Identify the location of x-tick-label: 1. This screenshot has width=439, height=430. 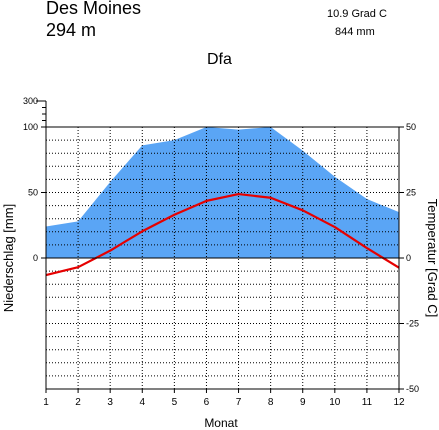
(46, 402).